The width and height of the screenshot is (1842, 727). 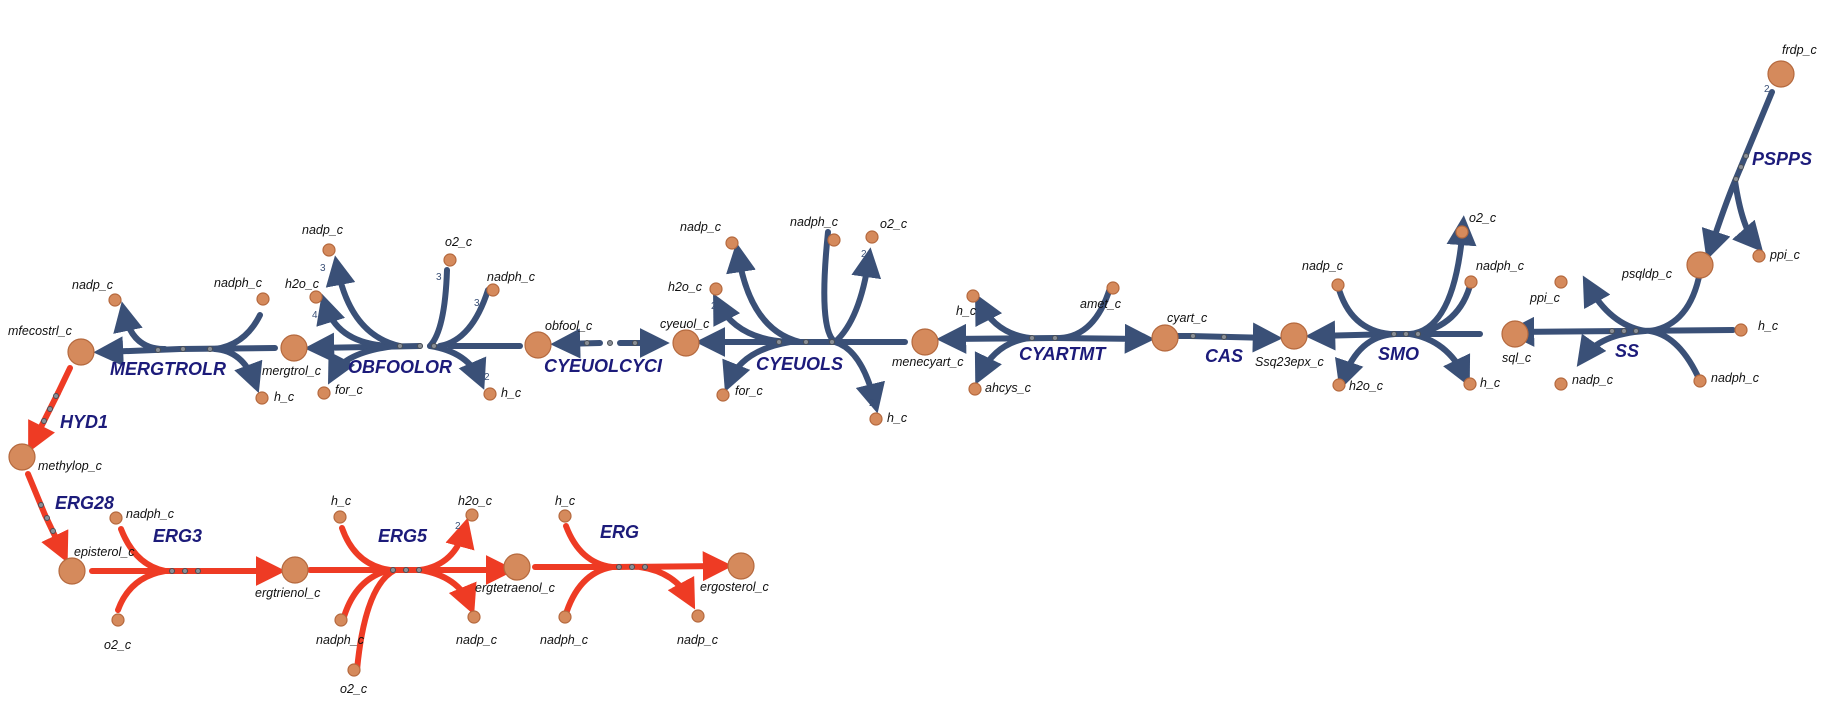 What do you see at coordinates (295, 570) in the screenshot?
I see `metabolite-ergtrienol` at bounding box center [295, 570].